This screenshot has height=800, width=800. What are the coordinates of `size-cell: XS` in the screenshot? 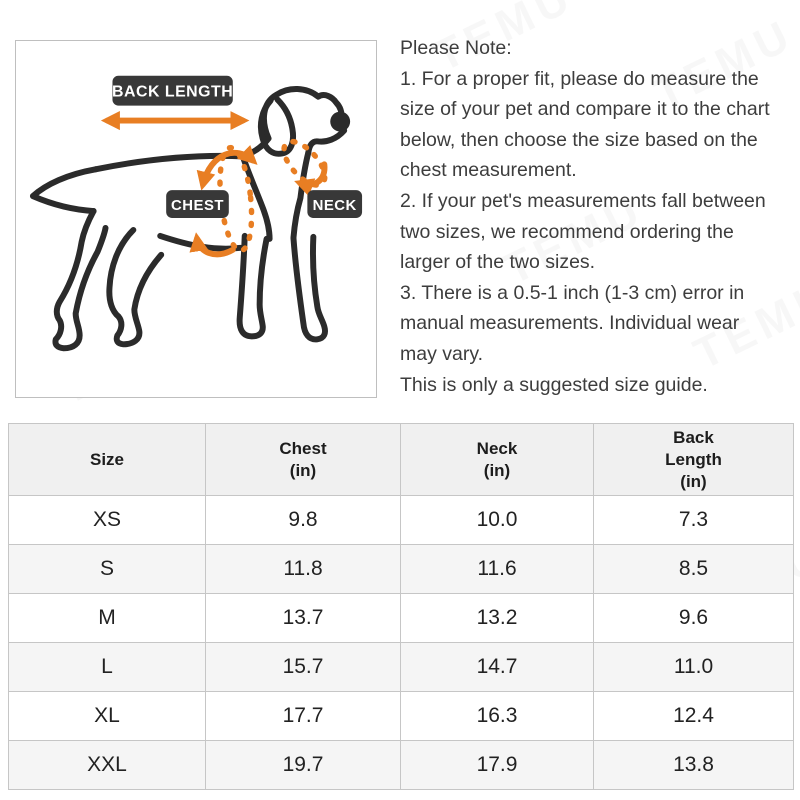 It's located at (107, 520).